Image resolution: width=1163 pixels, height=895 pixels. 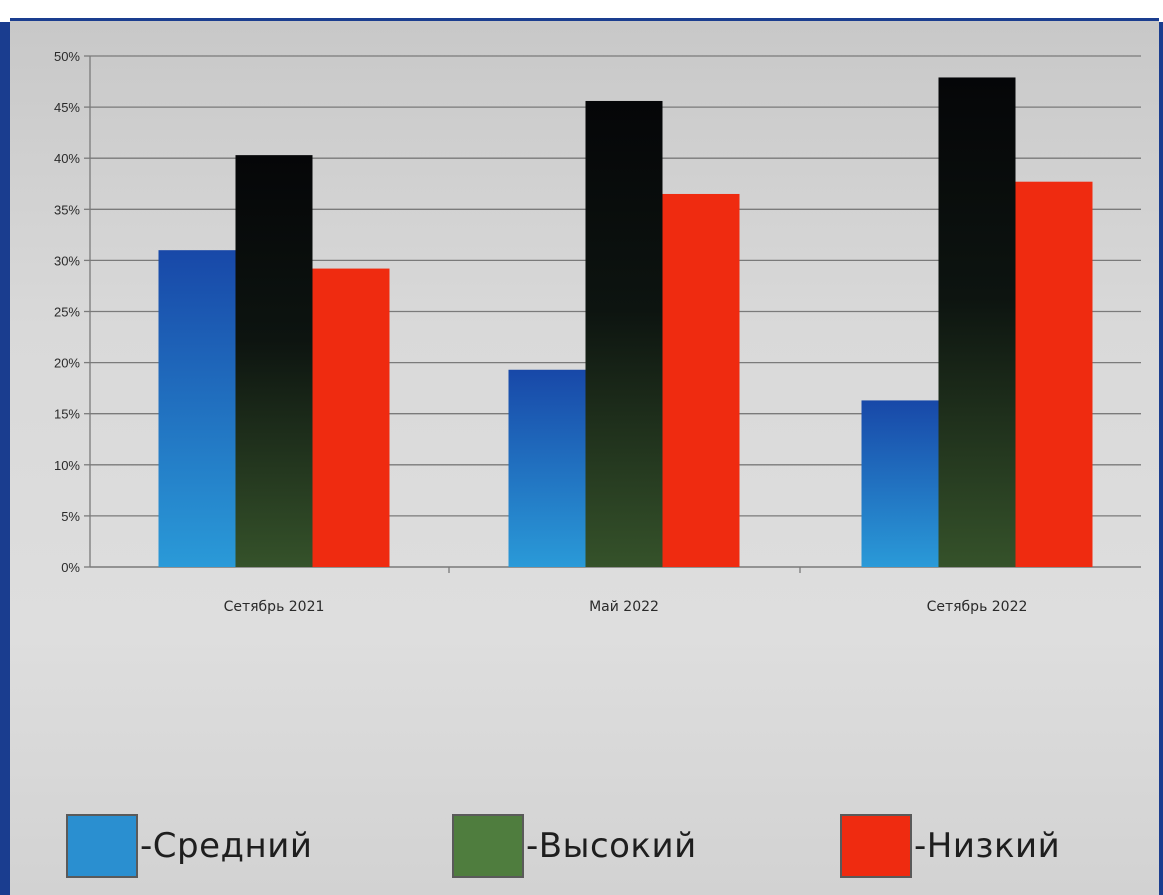 What do you see at coordinates (274, 607) in the screenshot?
I see `x-tick-label: Сетябрь 2021` at bounding box center [274, 607].